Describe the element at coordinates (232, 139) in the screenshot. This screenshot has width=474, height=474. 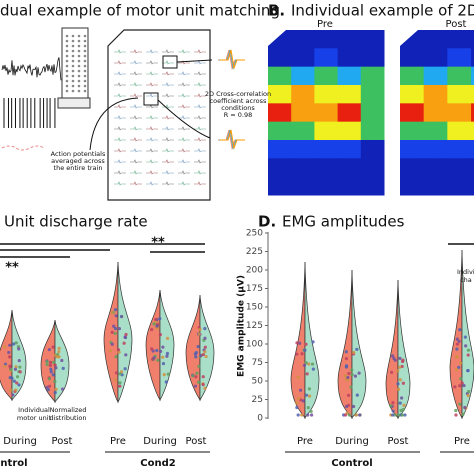
I see `matched-ap` at that location.